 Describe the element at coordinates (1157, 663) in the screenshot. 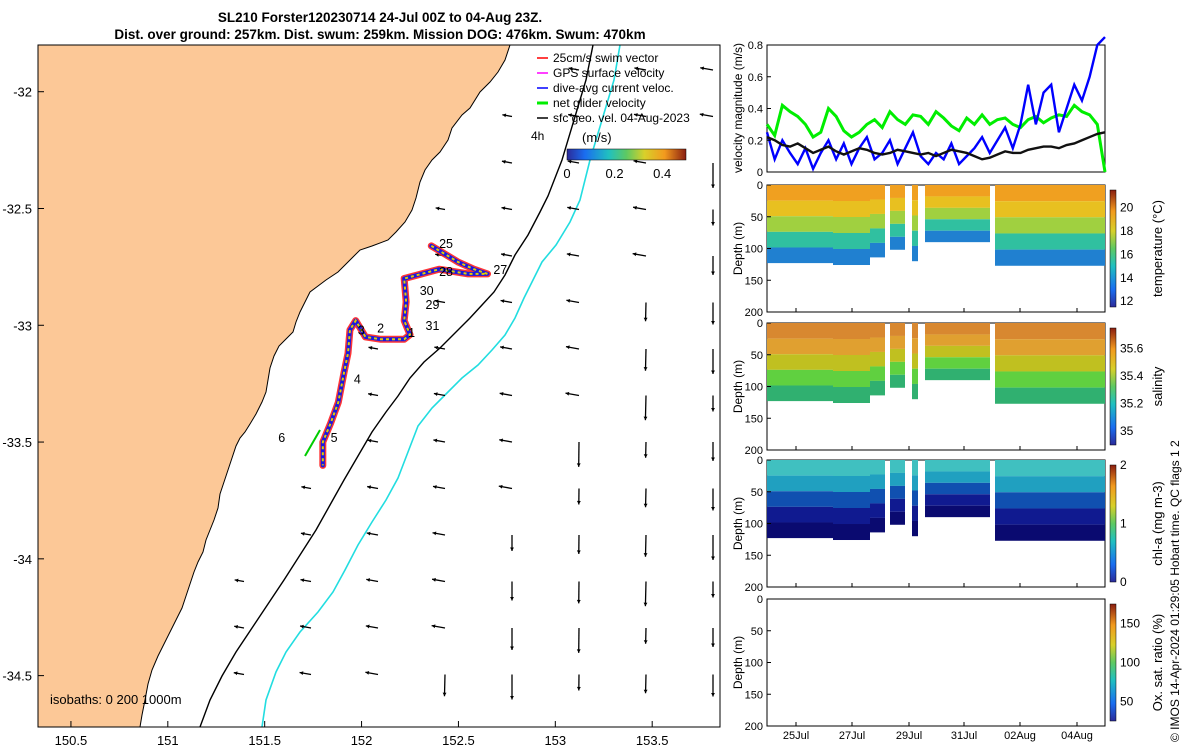

I see `colorbar-label: Ox. sat. ratio (%)` at that location.